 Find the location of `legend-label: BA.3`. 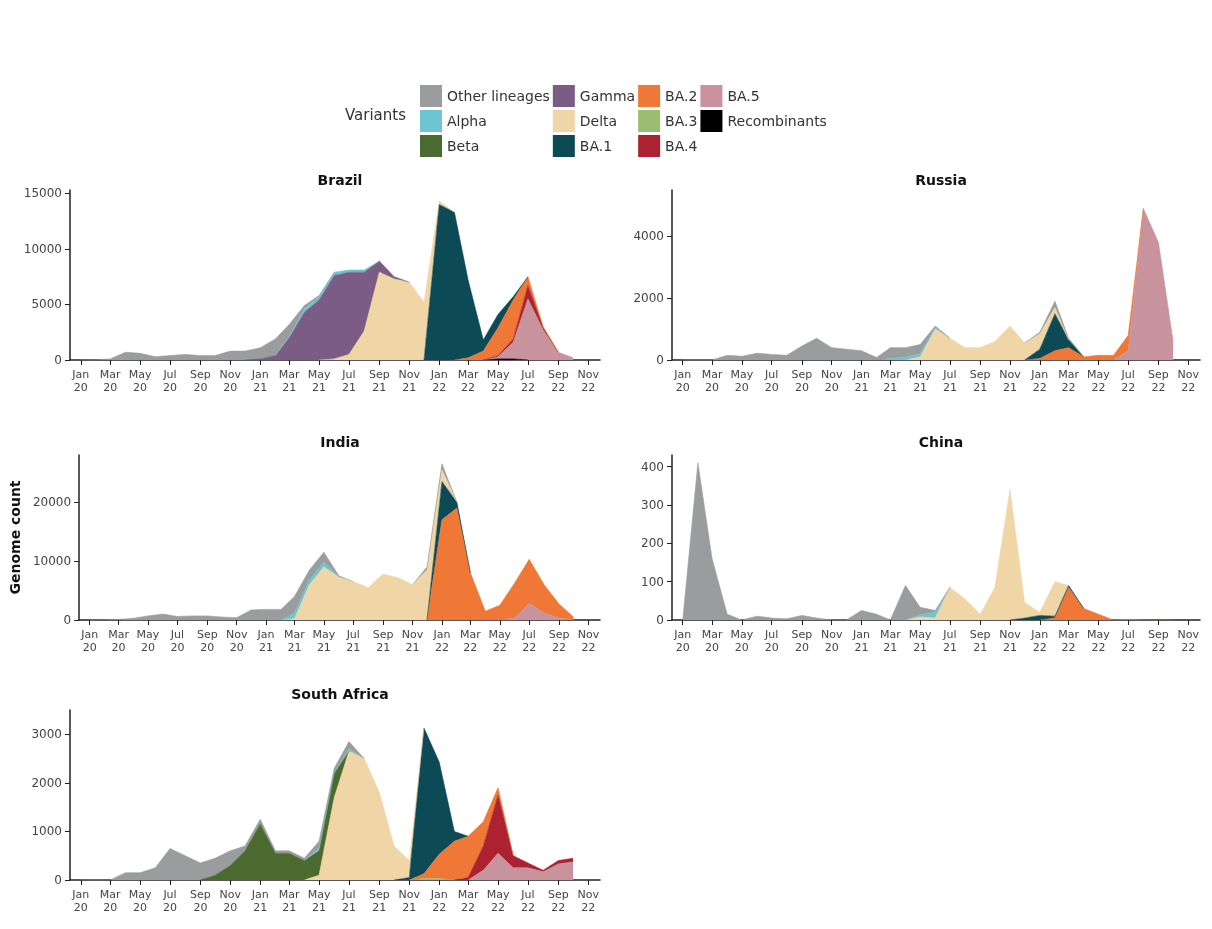

legend-label: BA.3 is located at coordinates (681, 121).